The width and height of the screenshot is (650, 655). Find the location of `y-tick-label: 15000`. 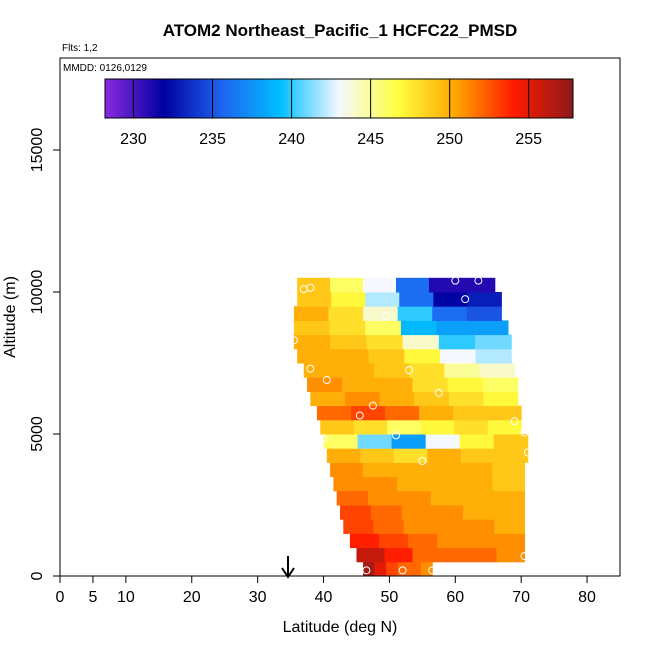

y-tick-label: 15000 is located at coordinates (37, 150).